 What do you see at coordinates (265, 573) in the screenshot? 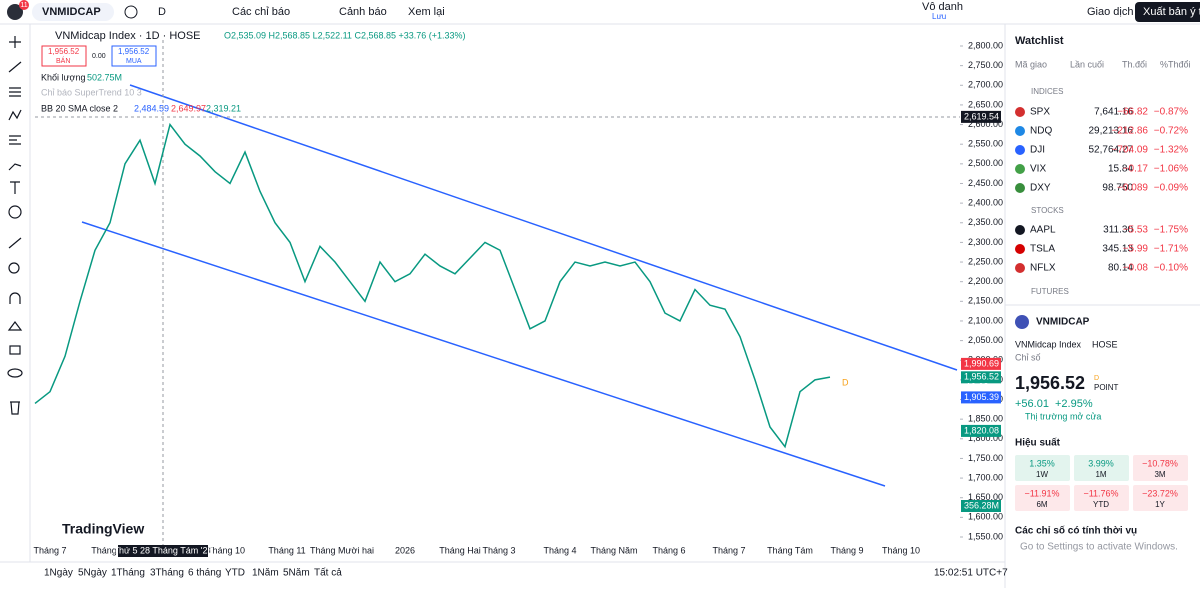
I see `period-btn: 1Năm` at bounding box center [265, 573].